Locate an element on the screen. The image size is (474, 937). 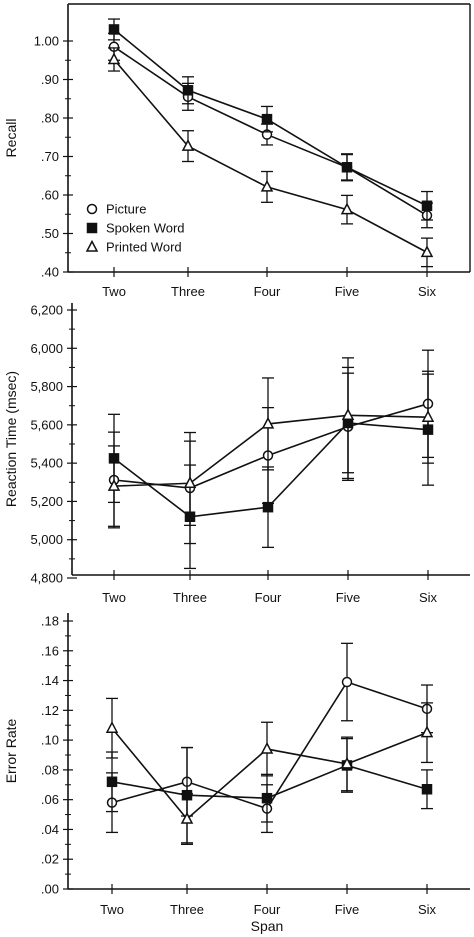
y-tick-label: .10 is located at coordinates (50, 740).